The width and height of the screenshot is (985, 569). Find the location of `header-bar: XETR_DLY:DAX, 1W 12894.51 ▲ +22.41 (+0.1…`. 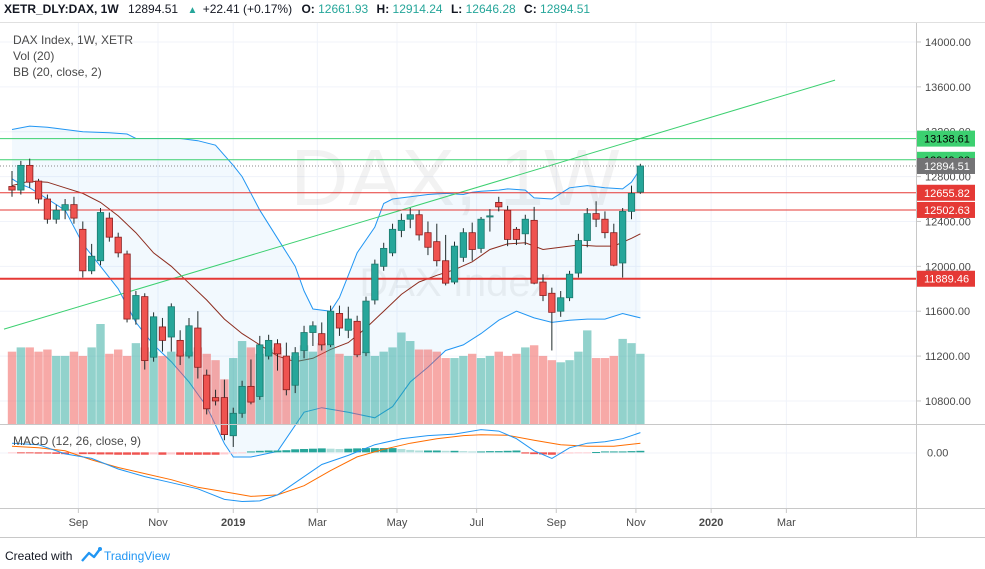

header-bar: XETR_DLY:DAX, 1W 12894.51 ▲ +22.41 (+0.1… is located at coordinates (297, 9).